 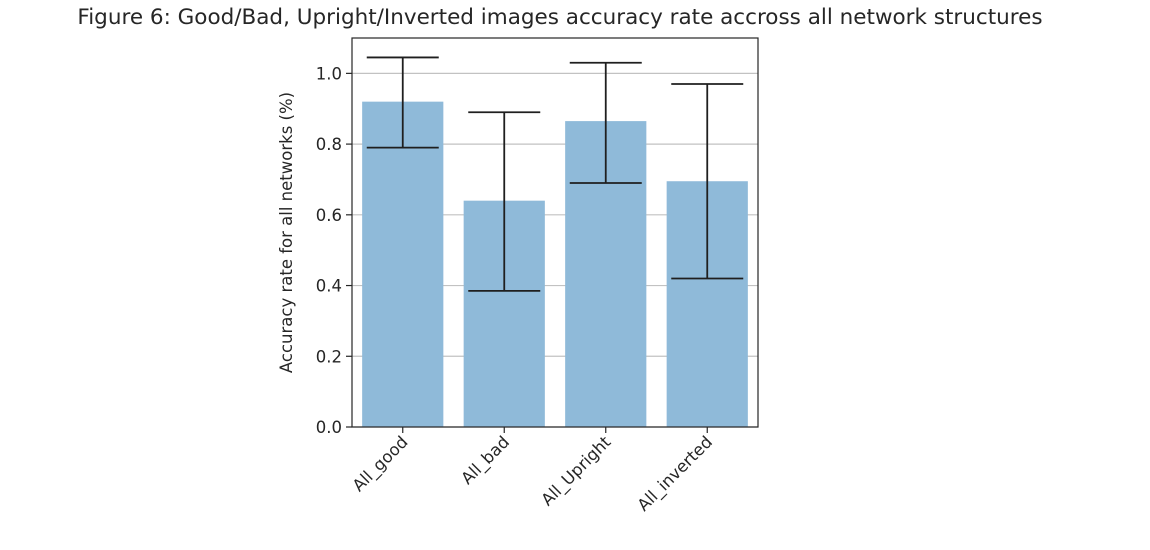 What do you see at coordinates (329, 215) in the screenshot?
I see `y-tick-label: 0.6` at bounding box center [329, 215].